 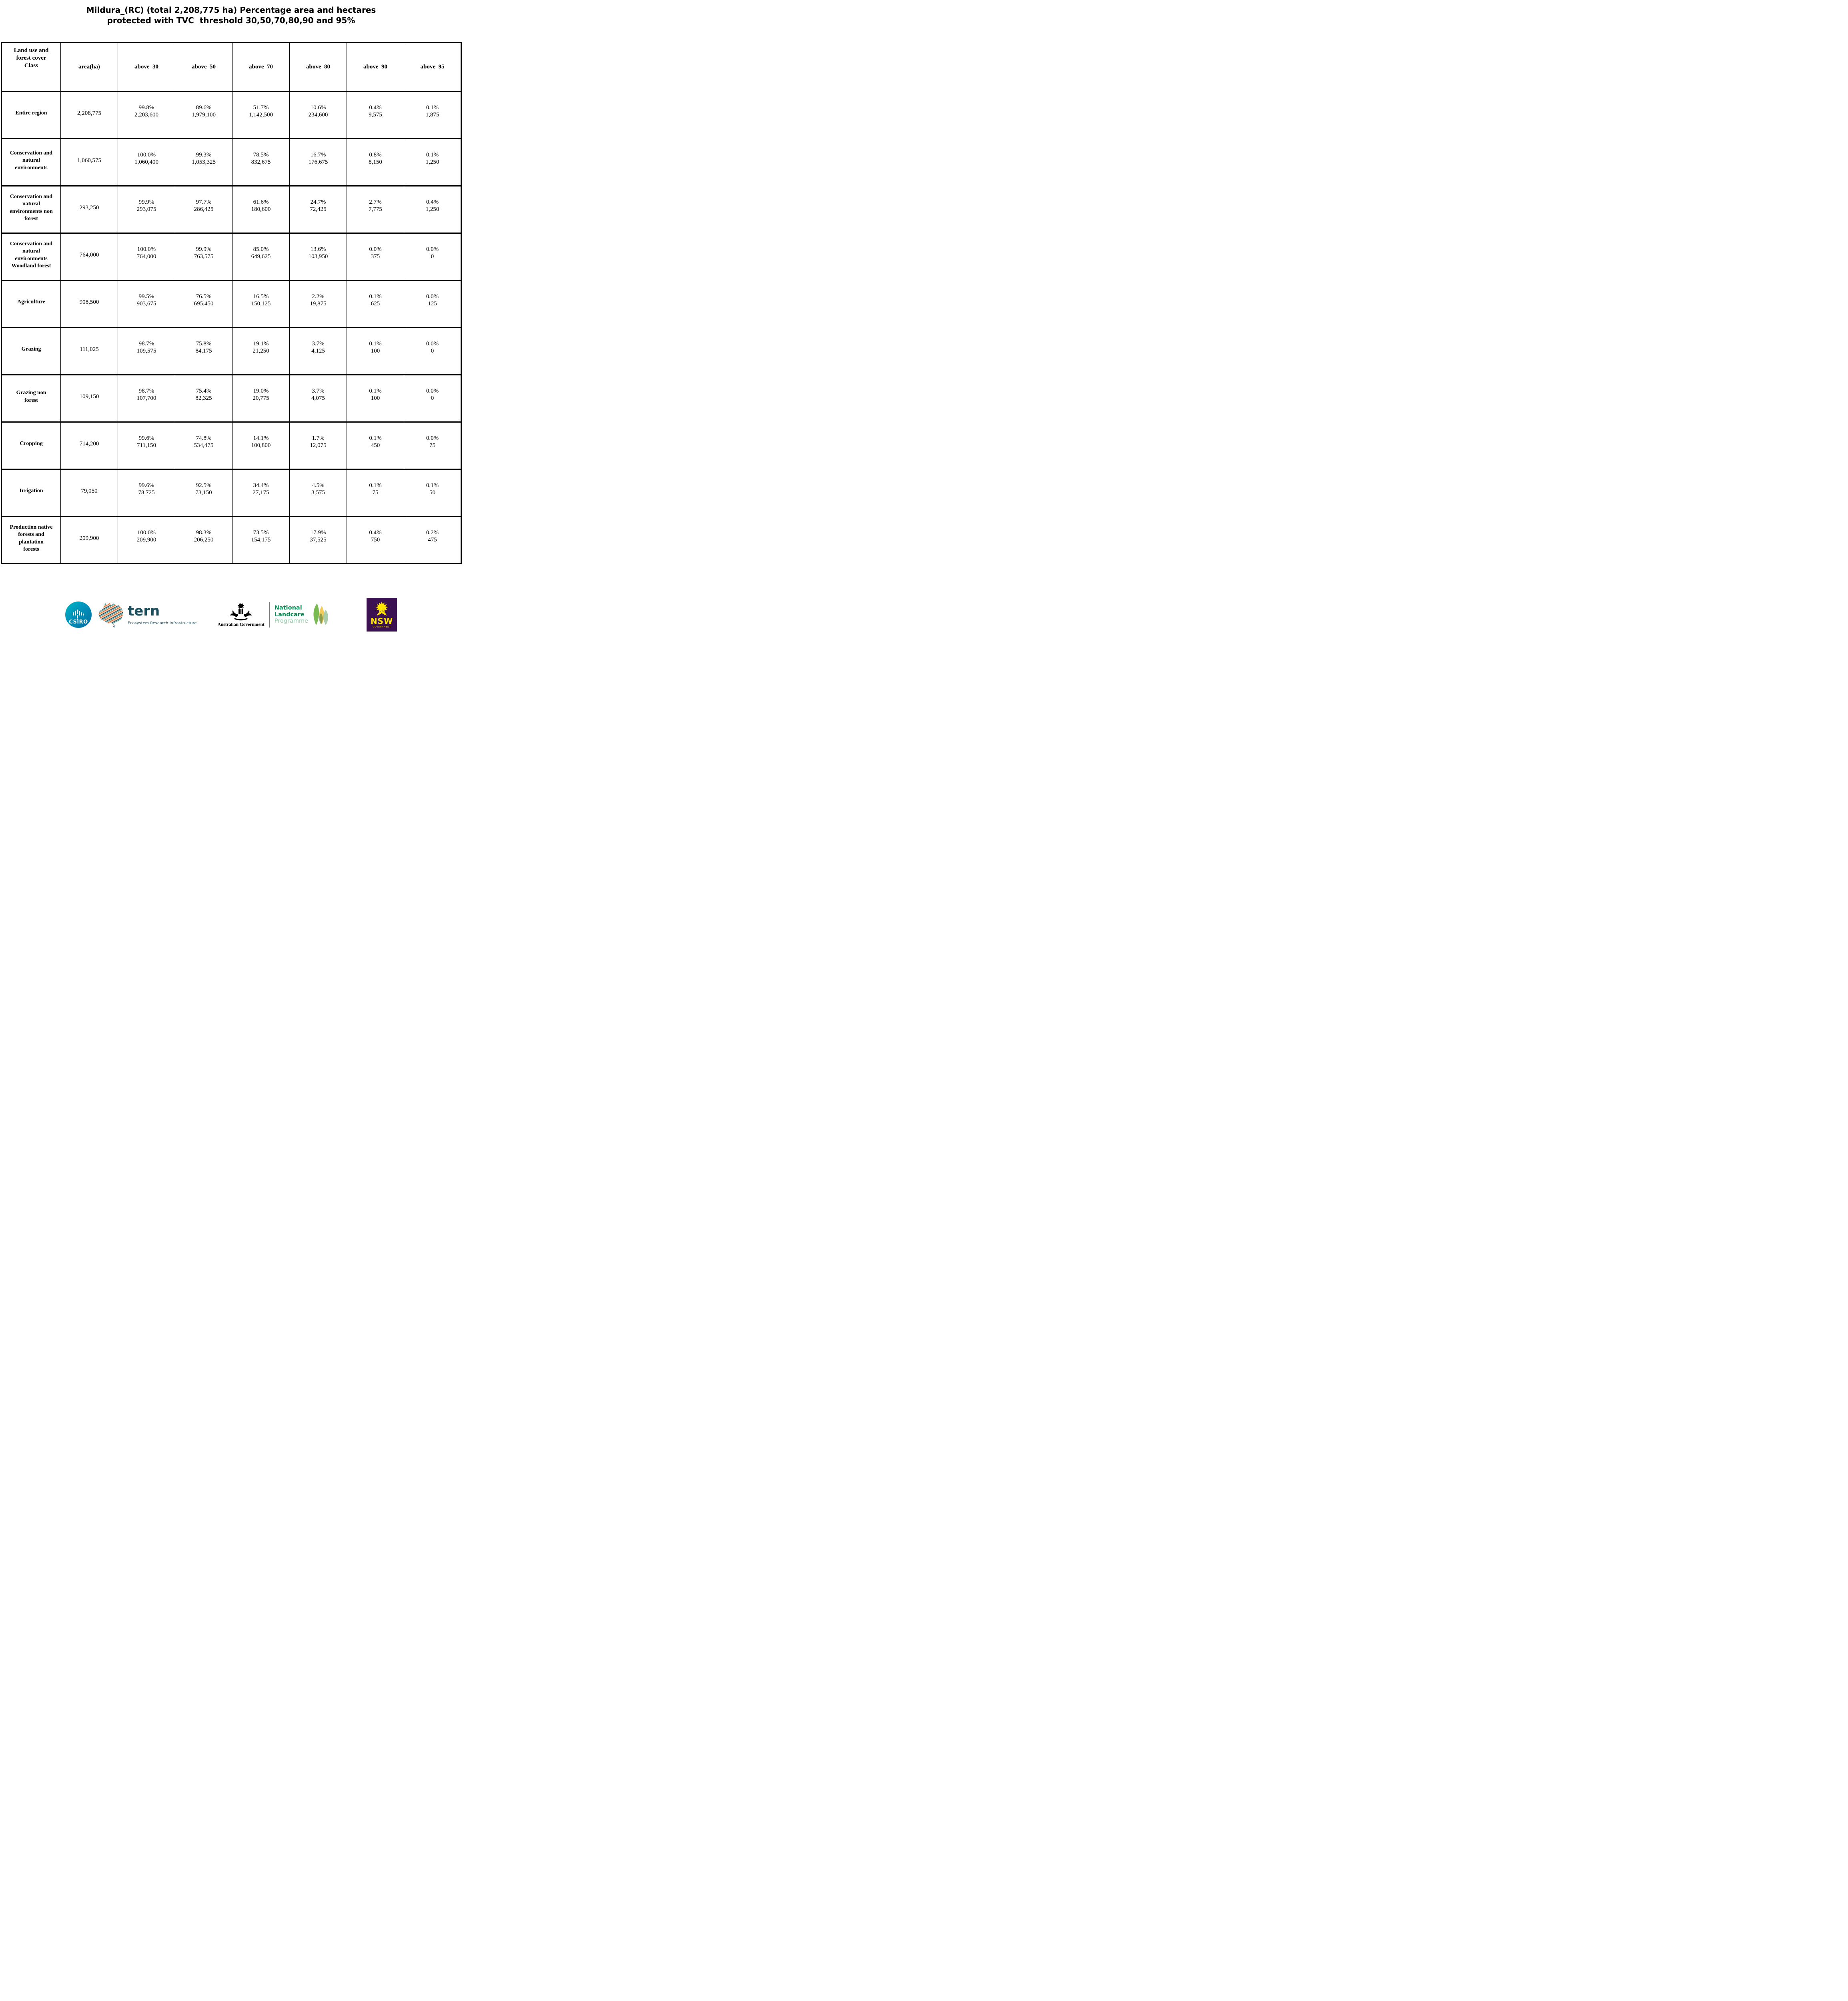 What do you see at coordinates (146, 303) in the screenshot?
I see `ha-value: 903,675` at bounding box center [146, 303].